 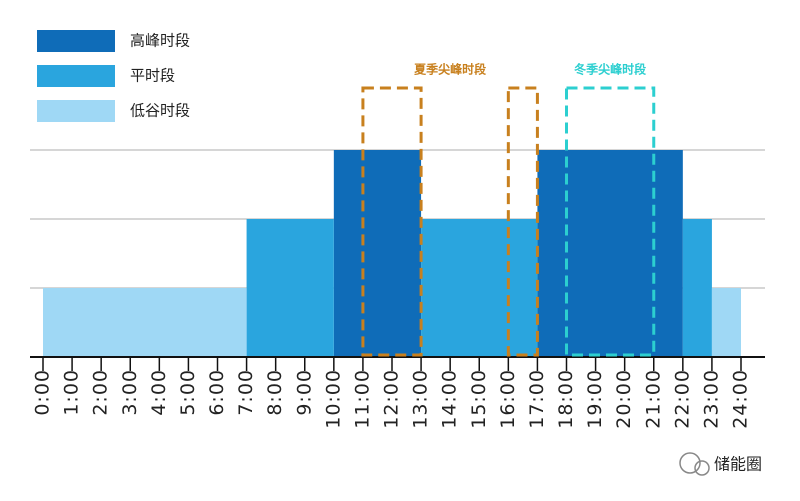 I want to click on watermark: 储能圈, so click(x=738, y=464).